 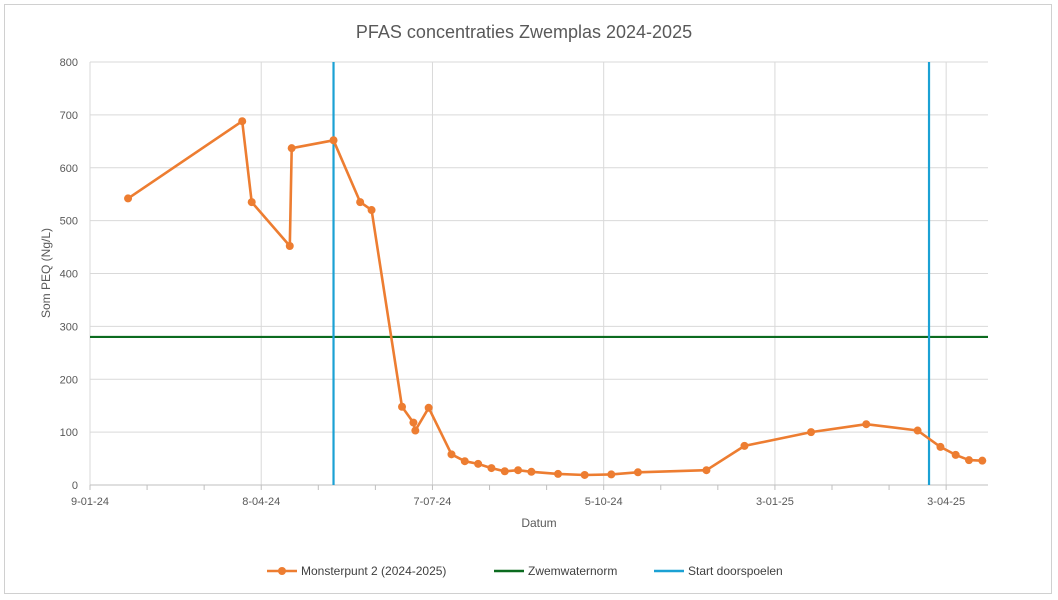 What do you see at coordinates (373, 571) in the screenshot?
I see `legend-label: Monsterpunt 2 (2024-2025)` at bounding box center [373, 571].